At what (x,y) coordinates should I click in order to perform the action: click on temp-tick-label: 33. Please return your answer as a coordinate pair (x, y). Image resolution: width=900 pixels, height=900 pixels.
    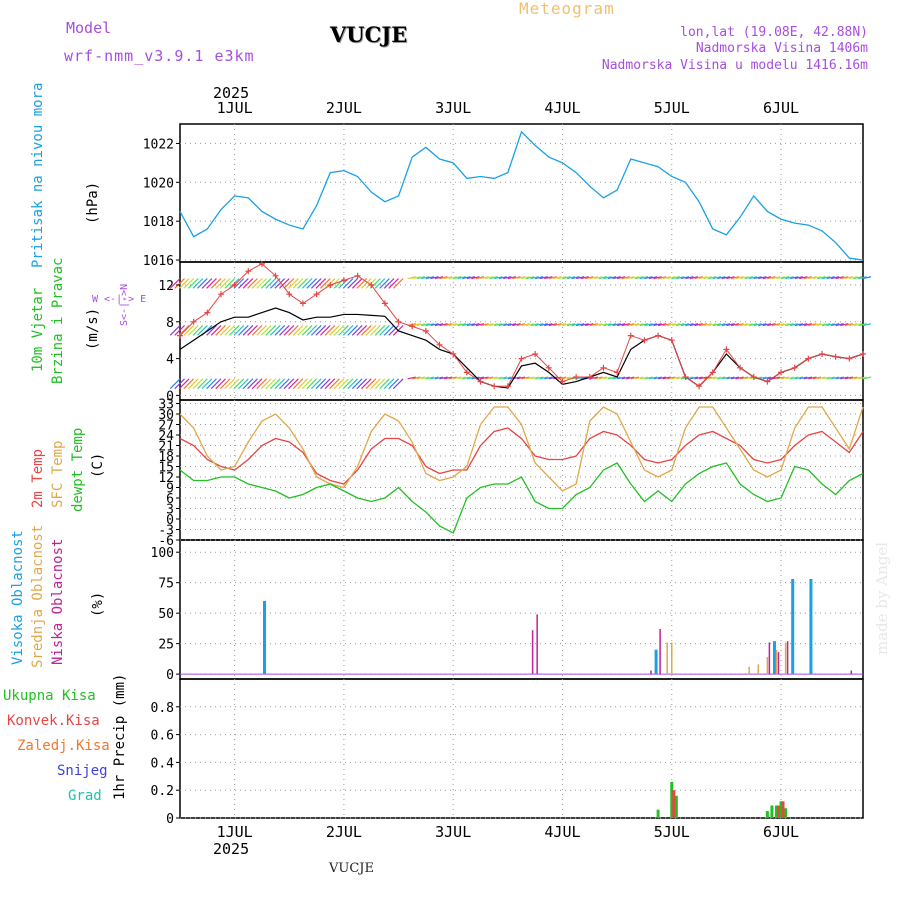
    Looking at the image, I should click on (166, 405).